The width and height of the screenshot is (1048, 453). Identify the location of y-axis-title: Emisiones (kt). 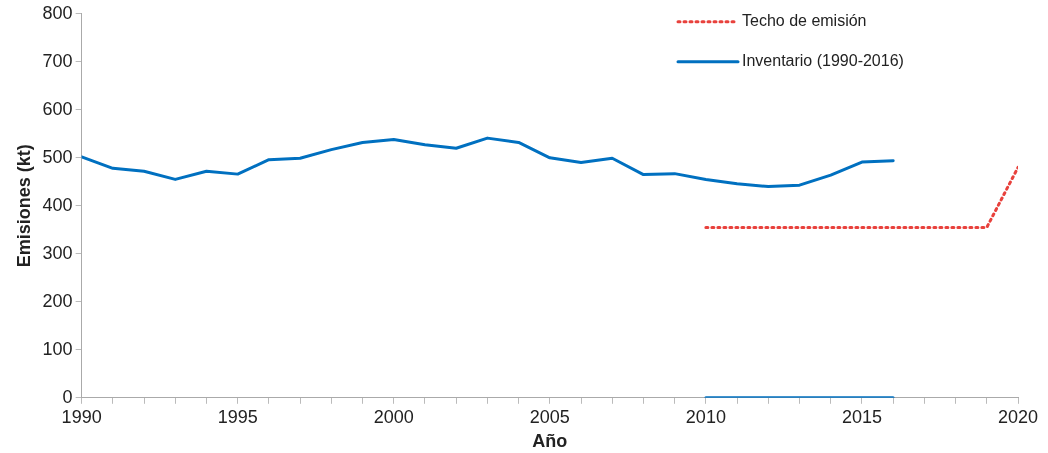
(23, 206).